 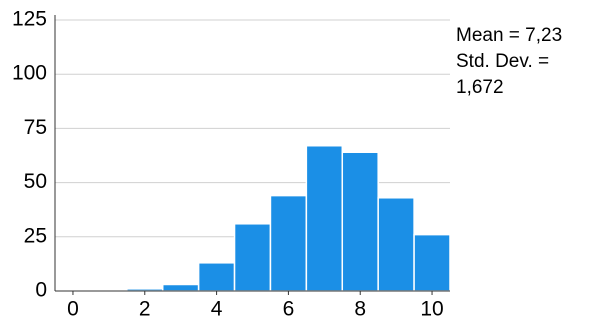 What do you see at coordinates (41, 290) in the screenshot?
I see `y-tick-label: 0` at bounding box center [41, 290].